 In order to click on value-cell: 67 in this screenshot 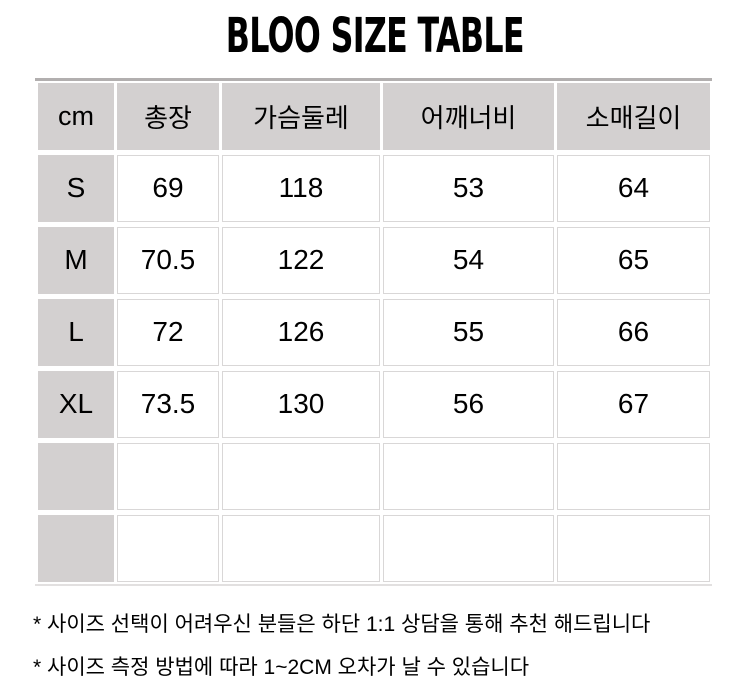, I will do `click(633, 404)`.